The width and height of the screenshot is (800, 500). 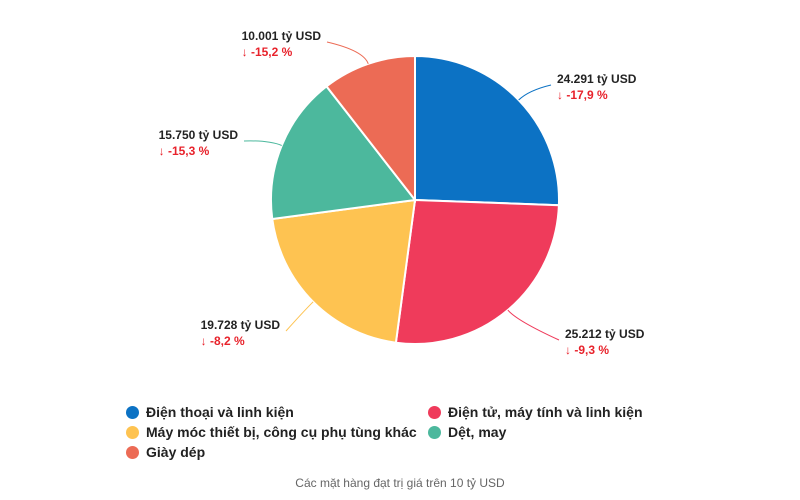 I want to click on pie-change-label: ↓ -15,3 %, so click(x=184, y=151).